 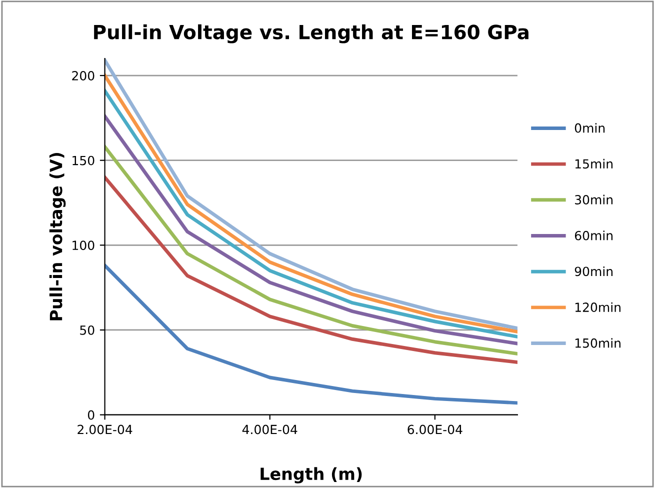 I want to click on x-axis-title: Length (m), so click(x=311, y=475).